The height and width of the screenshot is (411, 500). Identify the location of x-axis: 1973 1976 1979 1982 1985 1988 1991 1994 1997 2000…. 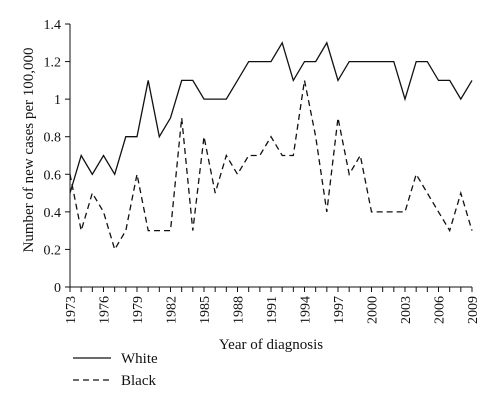
(272, 305).